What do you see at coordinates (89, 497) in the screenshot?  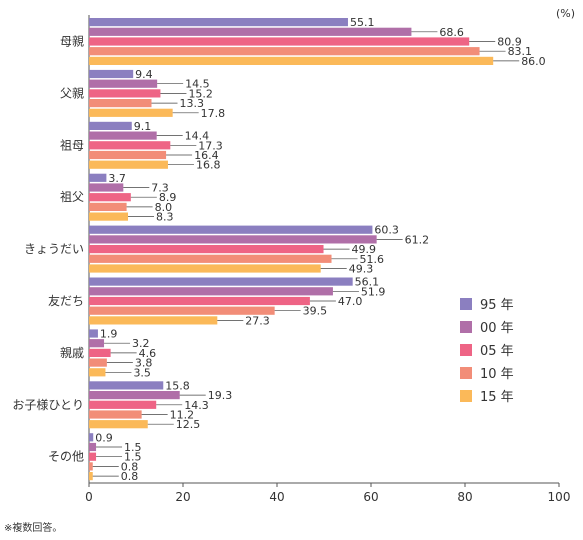 I see `x-tick-label: 0` at bounding box center [89, 497].